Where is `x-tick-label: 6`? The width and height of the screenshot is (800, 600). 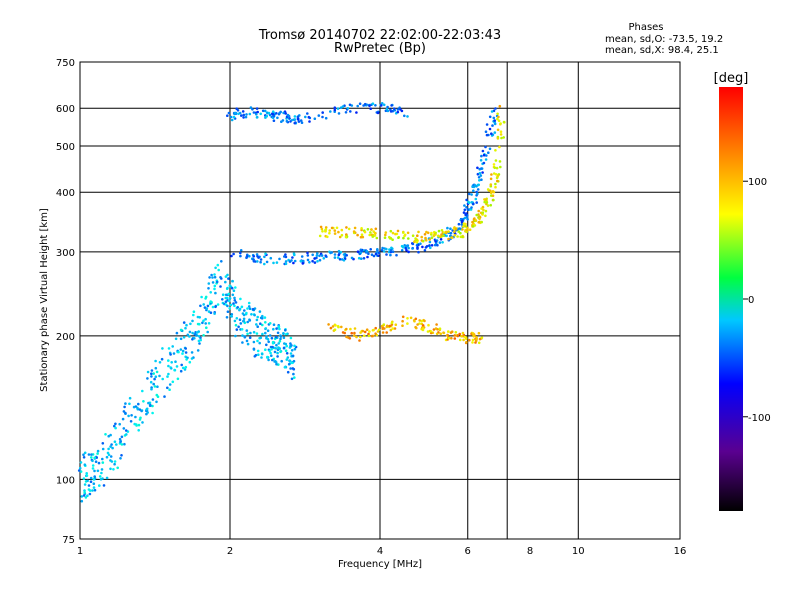
x-tick-label: 6 is located at coordinates (468, 551).